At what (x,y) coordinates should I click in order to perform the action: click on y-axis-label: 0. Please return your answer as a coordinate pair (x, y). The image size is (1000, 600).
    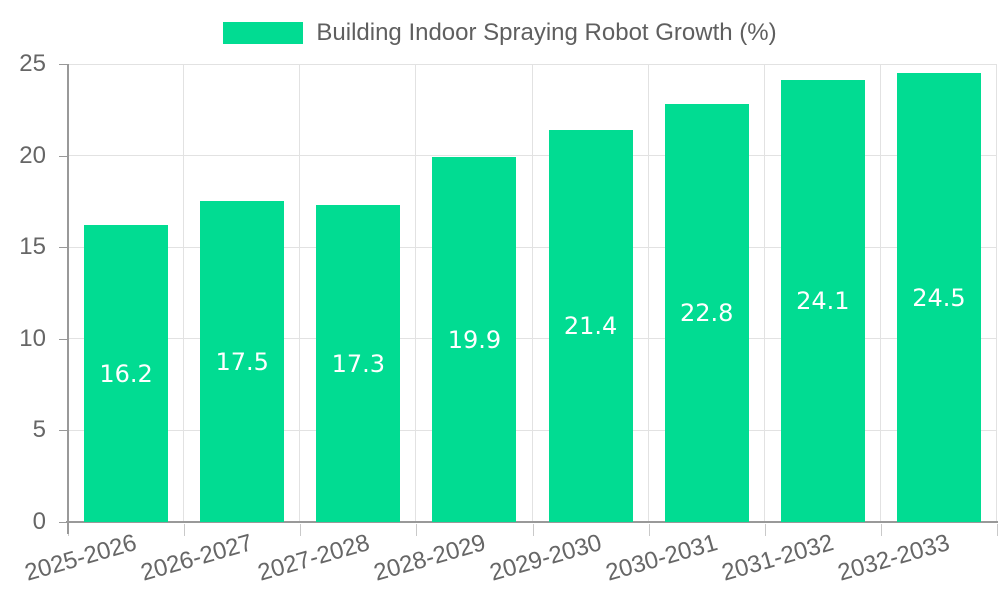
    Looking at the image, I should click on (39, 521).